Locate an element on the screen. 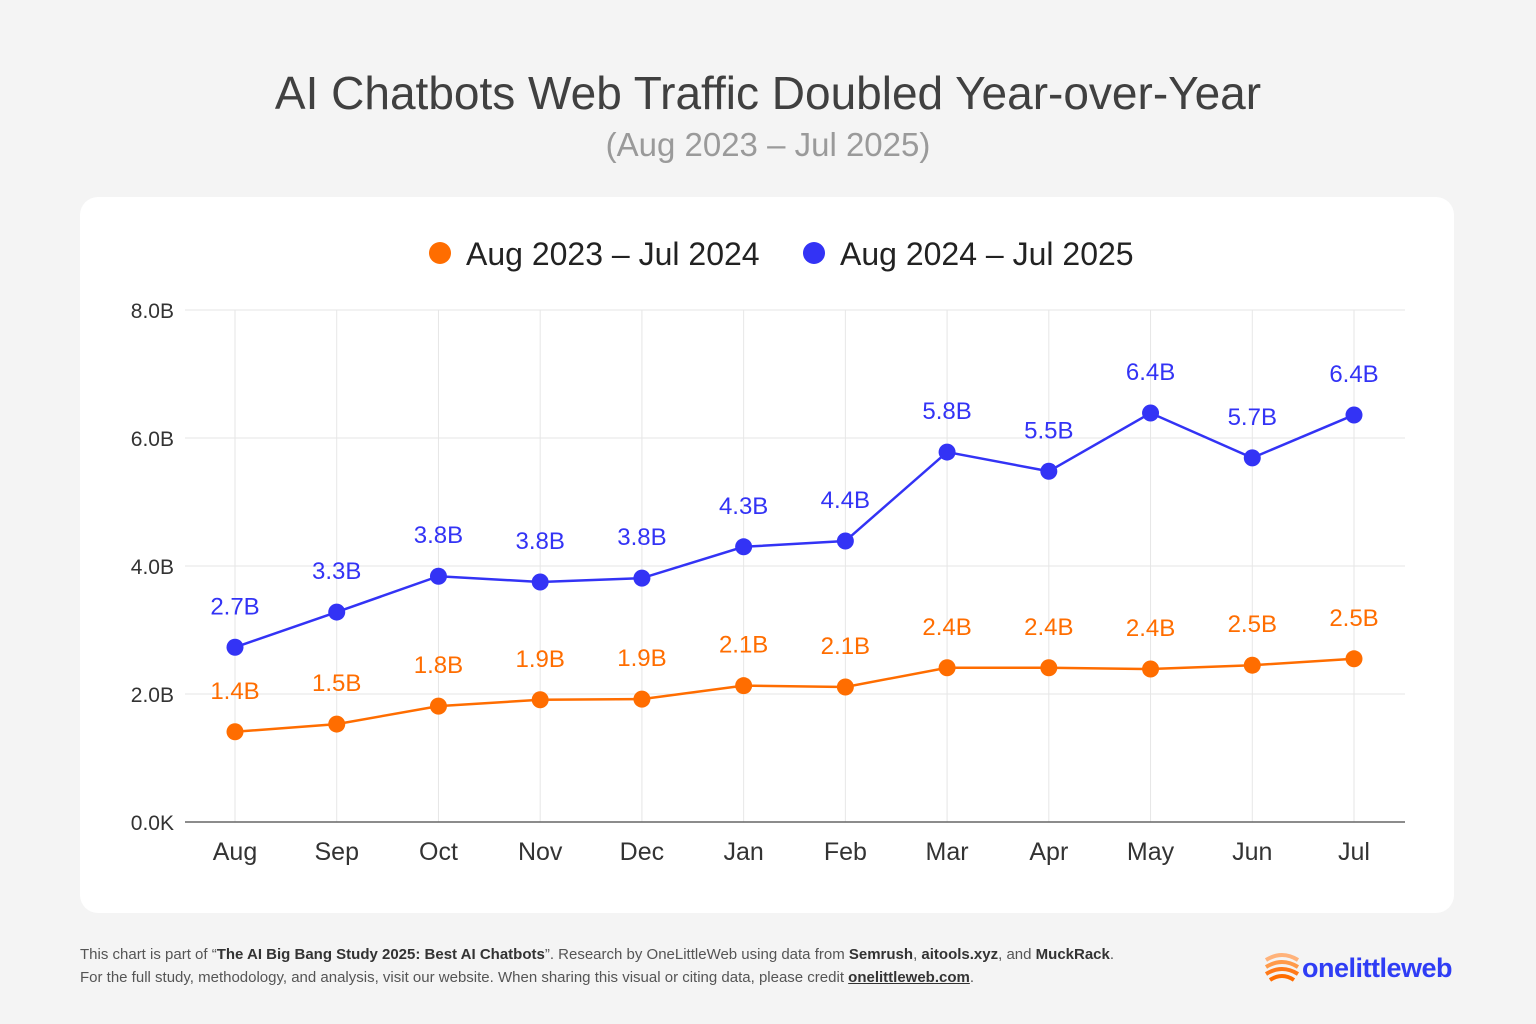 Image resolution: width=1536 pixels, height=1024 pixels. data-label: 5.8B is located at coordinates (946, 411).